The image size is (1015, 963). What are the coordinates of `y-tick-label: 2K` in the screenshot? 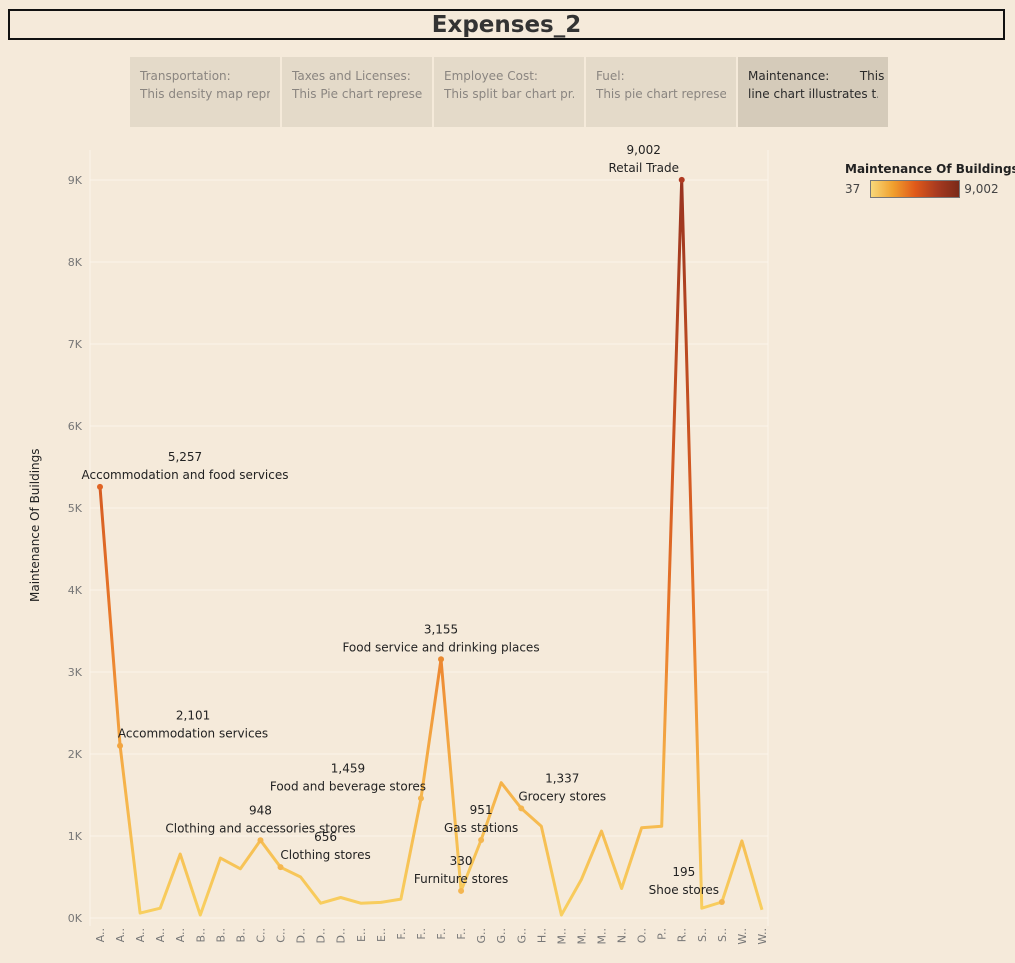 It's located at (75, 754).